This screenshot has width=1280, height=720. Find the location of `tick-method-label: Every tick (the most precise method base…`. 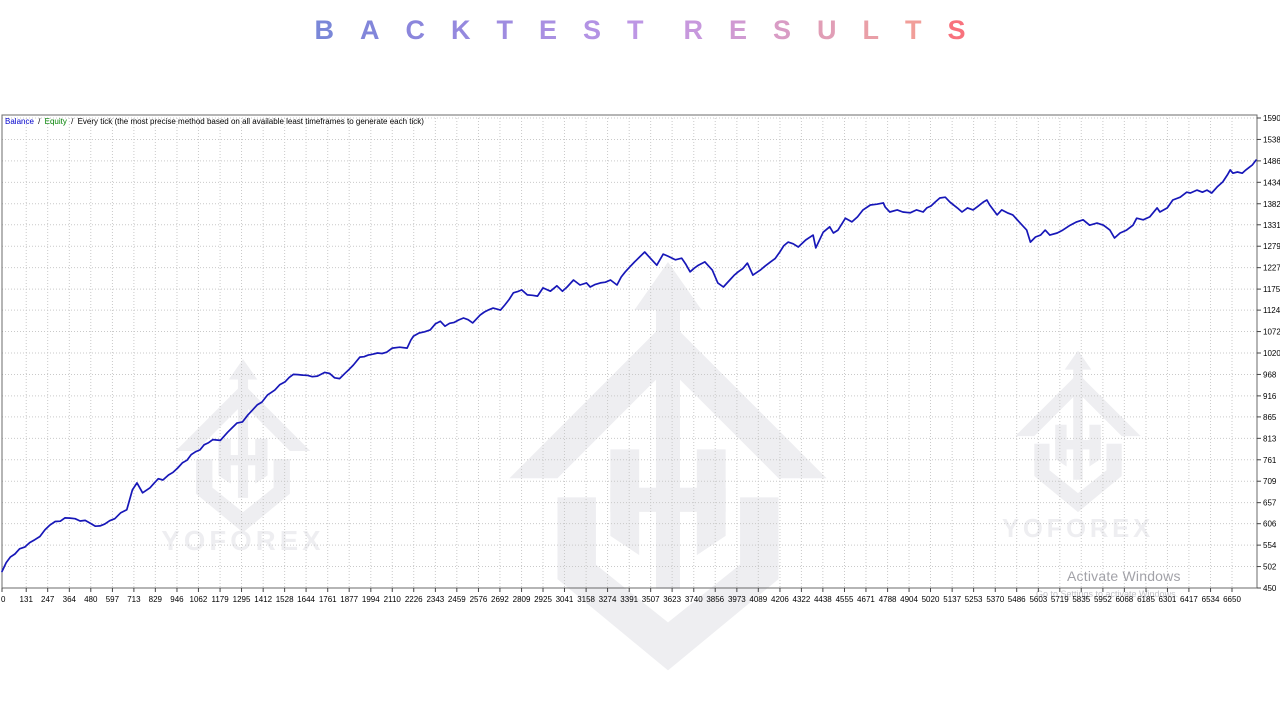

tick-method-label: Every tick (the most precise method base… is located at coordinates (250, 121).